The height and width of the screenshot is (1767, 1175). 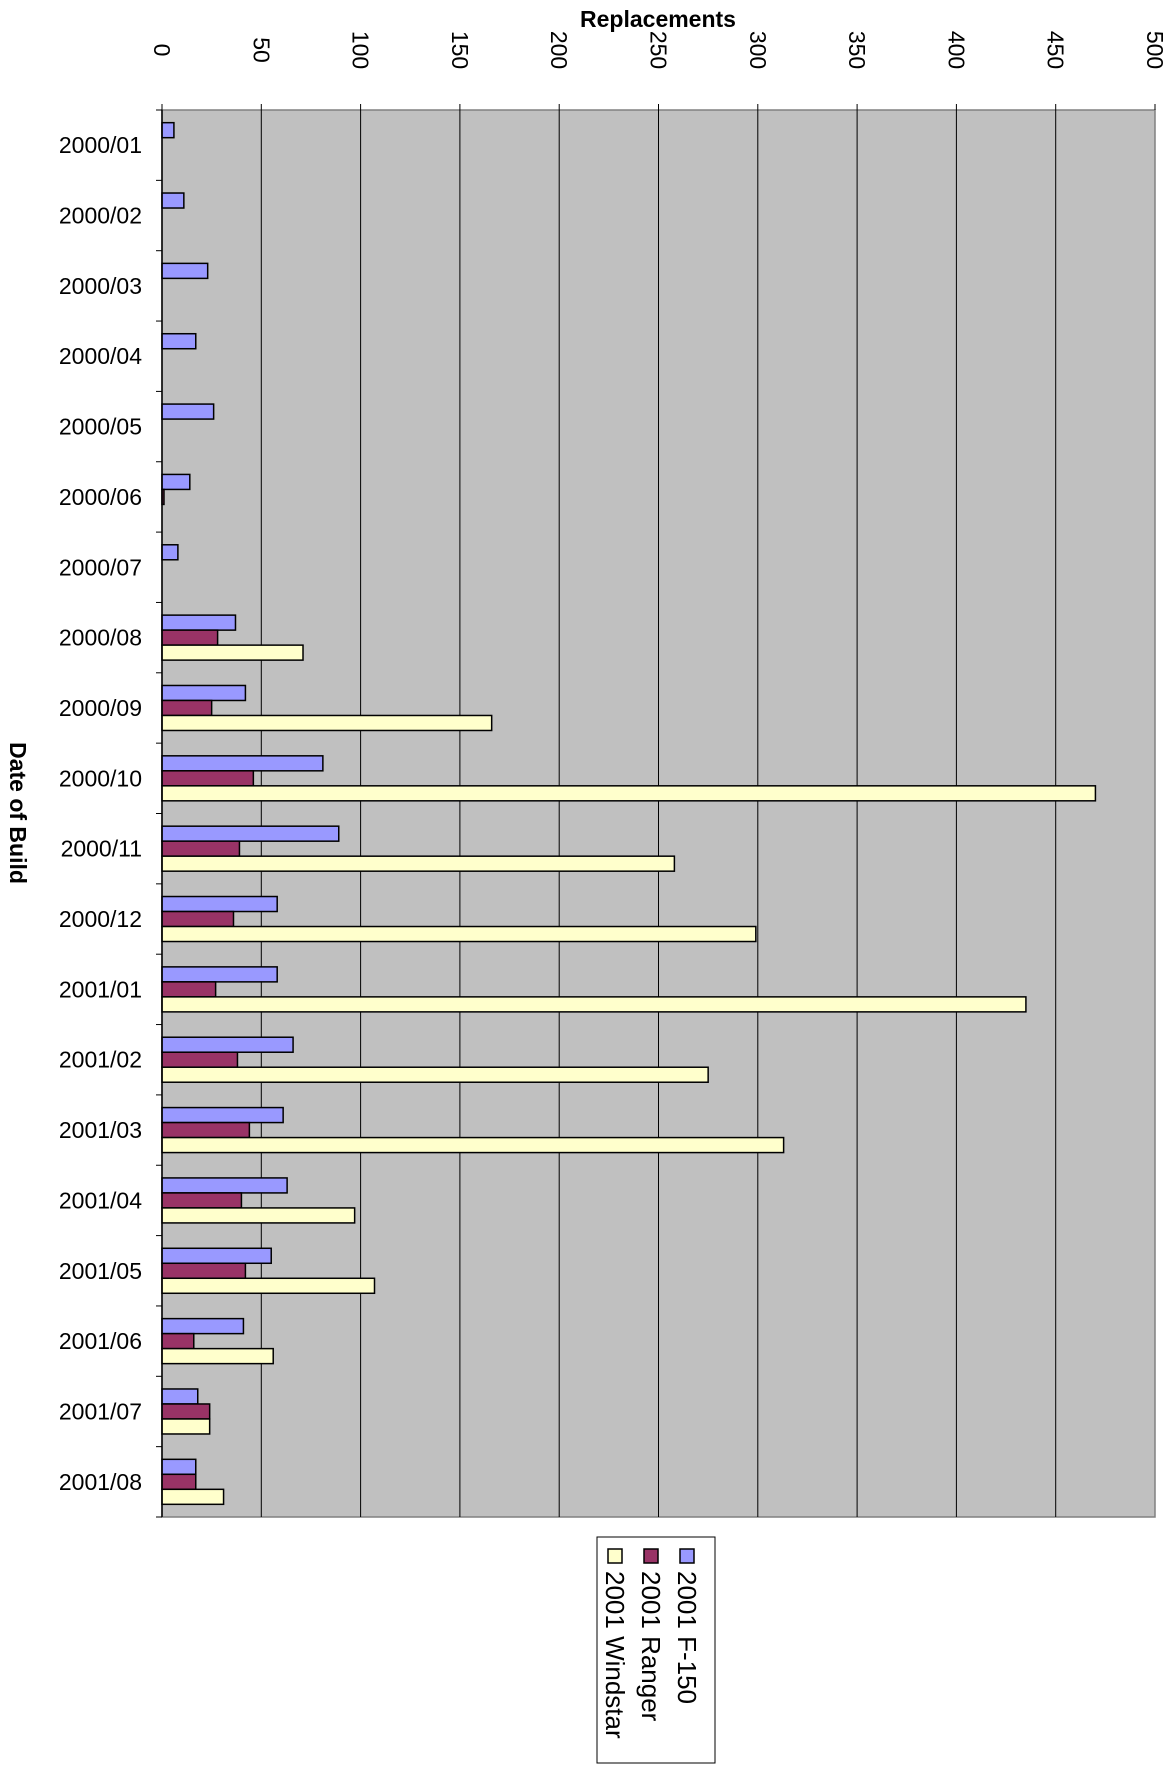 What do you see at coordinates (100, 638) in the screenshot?
I see `y-tick-label: 2000/08` at bounding box center [100, 638].